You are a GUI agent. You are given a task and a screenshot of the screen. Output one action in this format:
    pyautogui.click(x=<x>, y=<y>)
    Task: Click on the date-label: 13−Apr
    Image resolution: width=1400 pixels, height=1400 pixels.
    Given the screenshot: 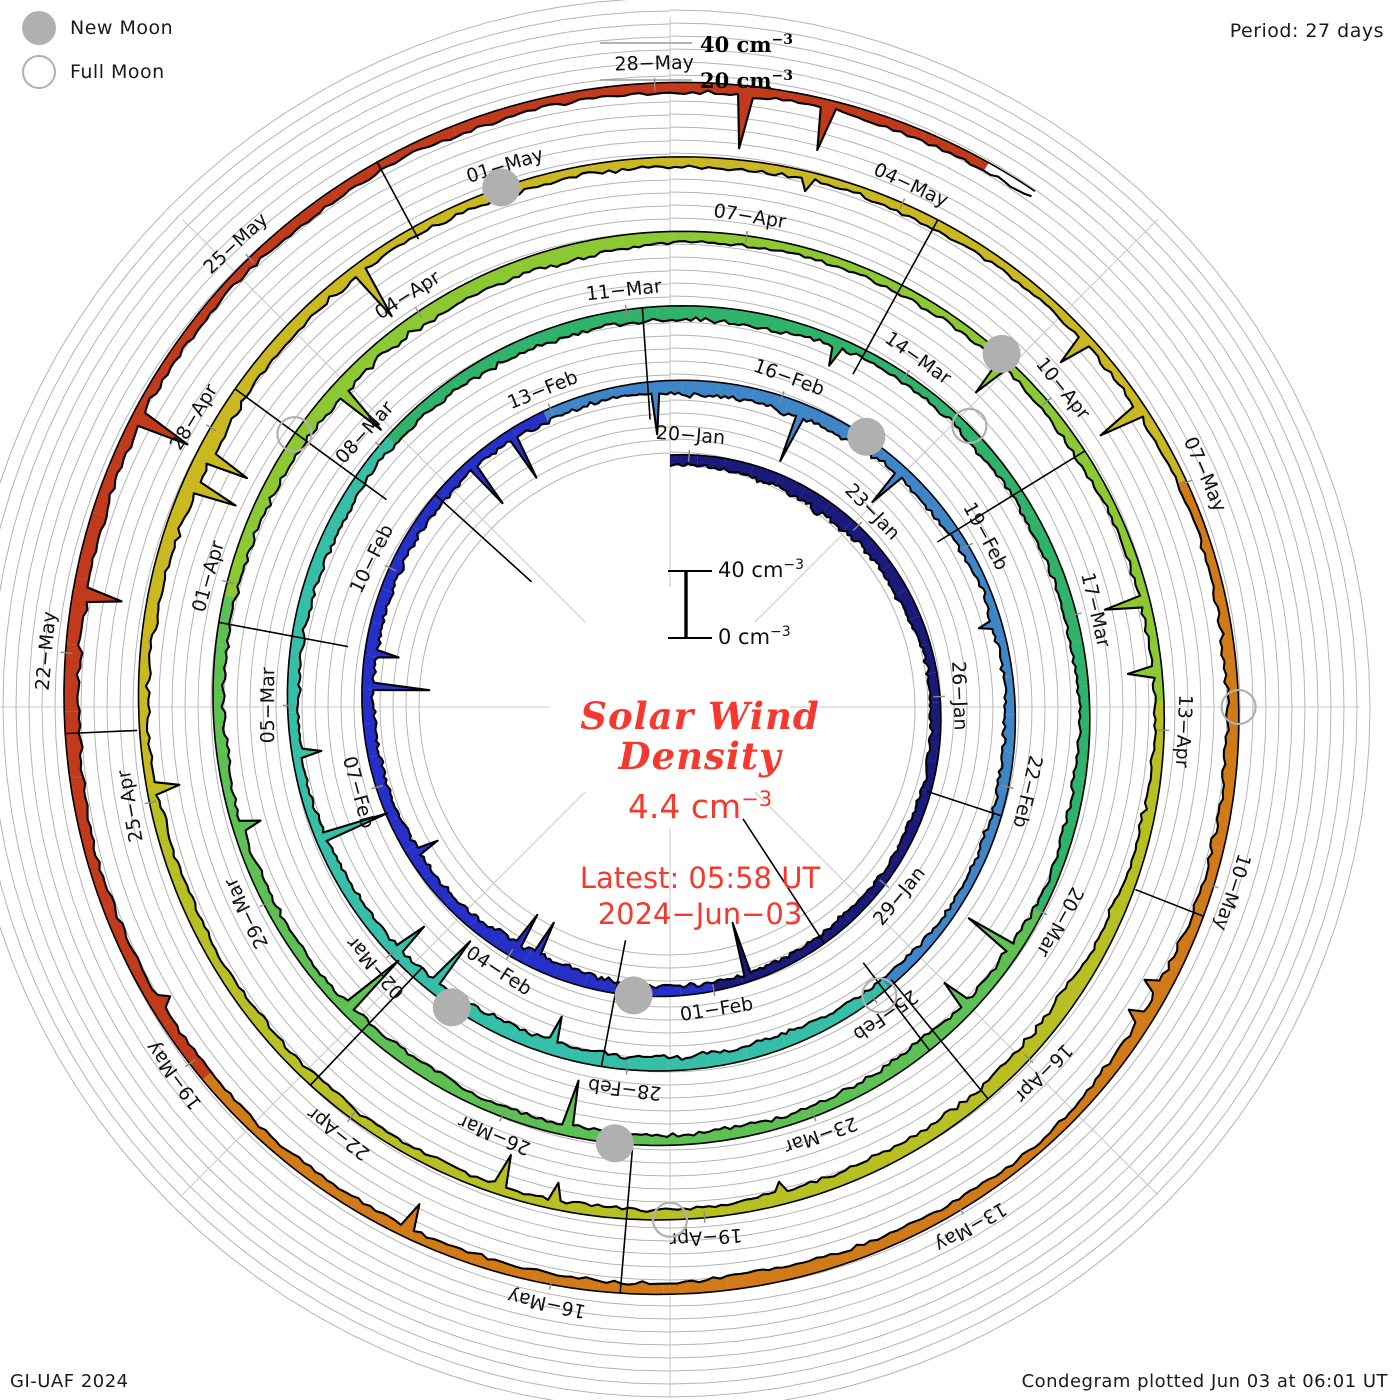 What is the action you would take?
    pyautogui.click(x=1183, y=731)
    